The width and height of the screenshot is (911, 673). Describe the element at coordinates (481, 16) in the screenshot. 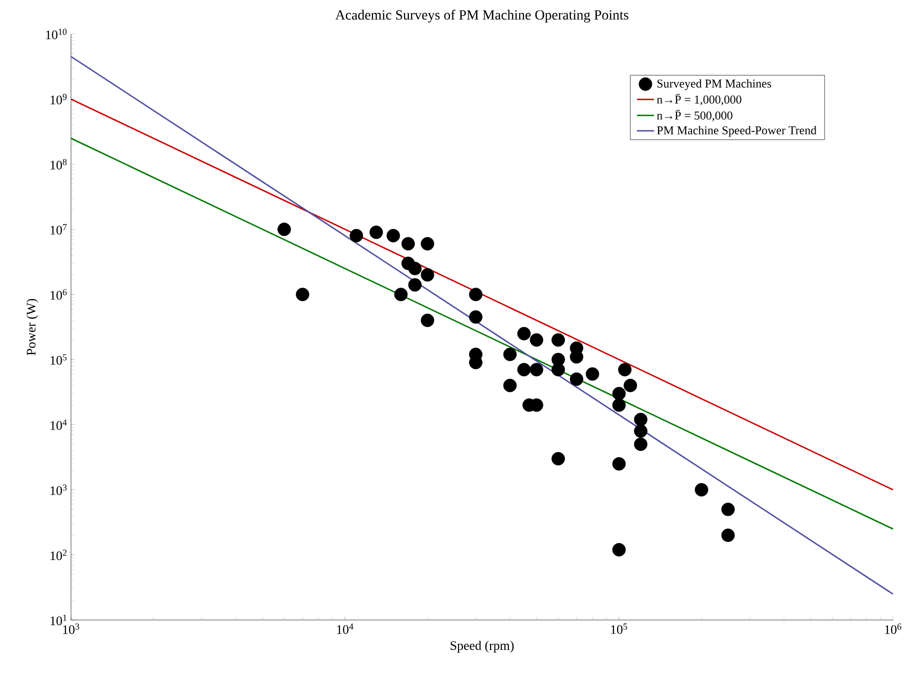

I see `chart-title: Academic Surveys of PM Machine Operating Points` at that location.